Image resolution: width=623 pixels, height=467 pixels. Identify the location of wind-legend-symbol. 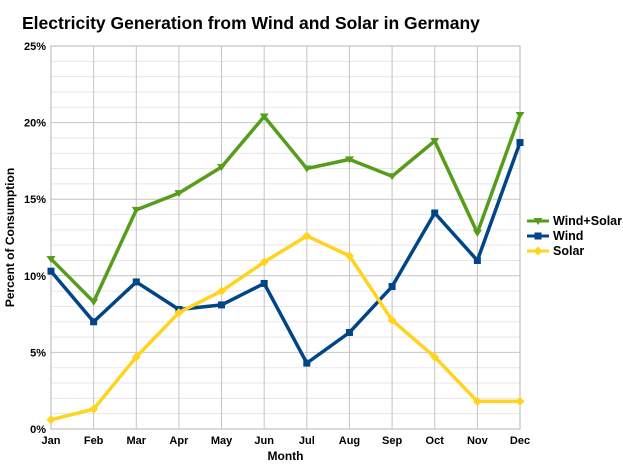
(538, 236).